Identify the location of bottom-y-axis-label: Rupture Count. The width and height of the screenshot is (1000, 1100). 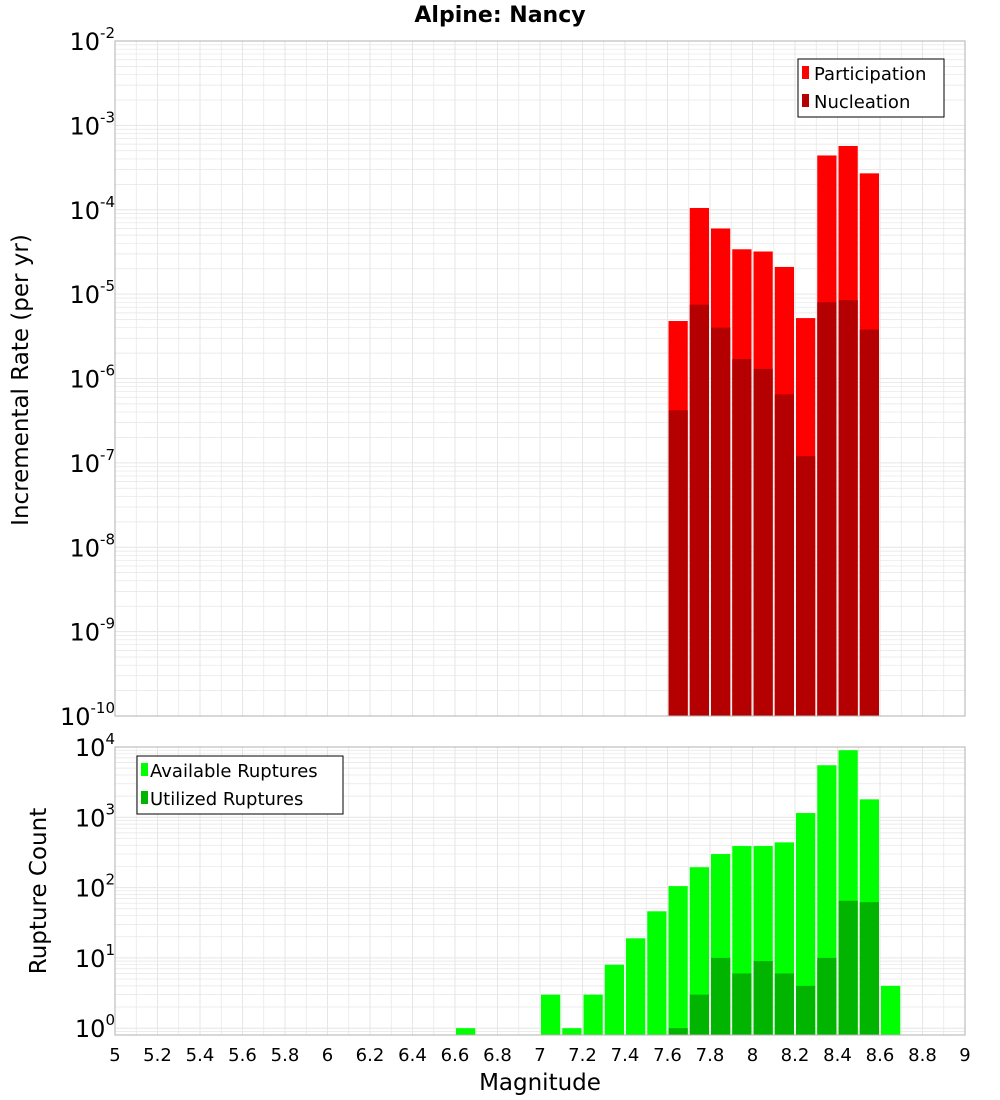
(39, 891).